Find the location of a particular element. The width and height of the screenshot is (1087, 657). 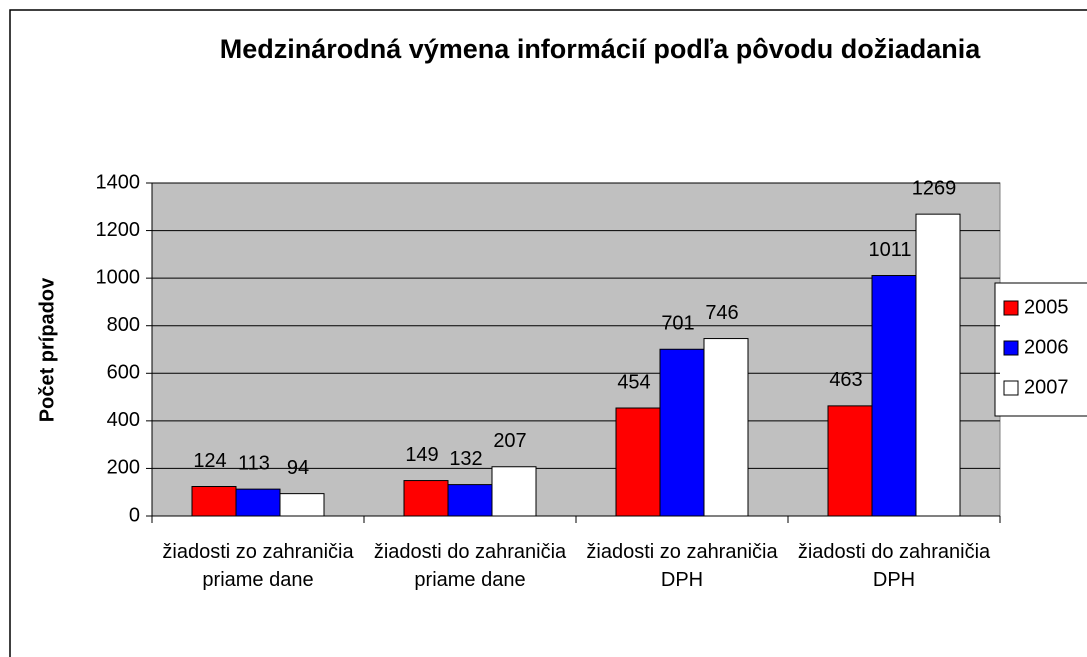

y-tick-label: 400 is located at coordinates (123, 420).